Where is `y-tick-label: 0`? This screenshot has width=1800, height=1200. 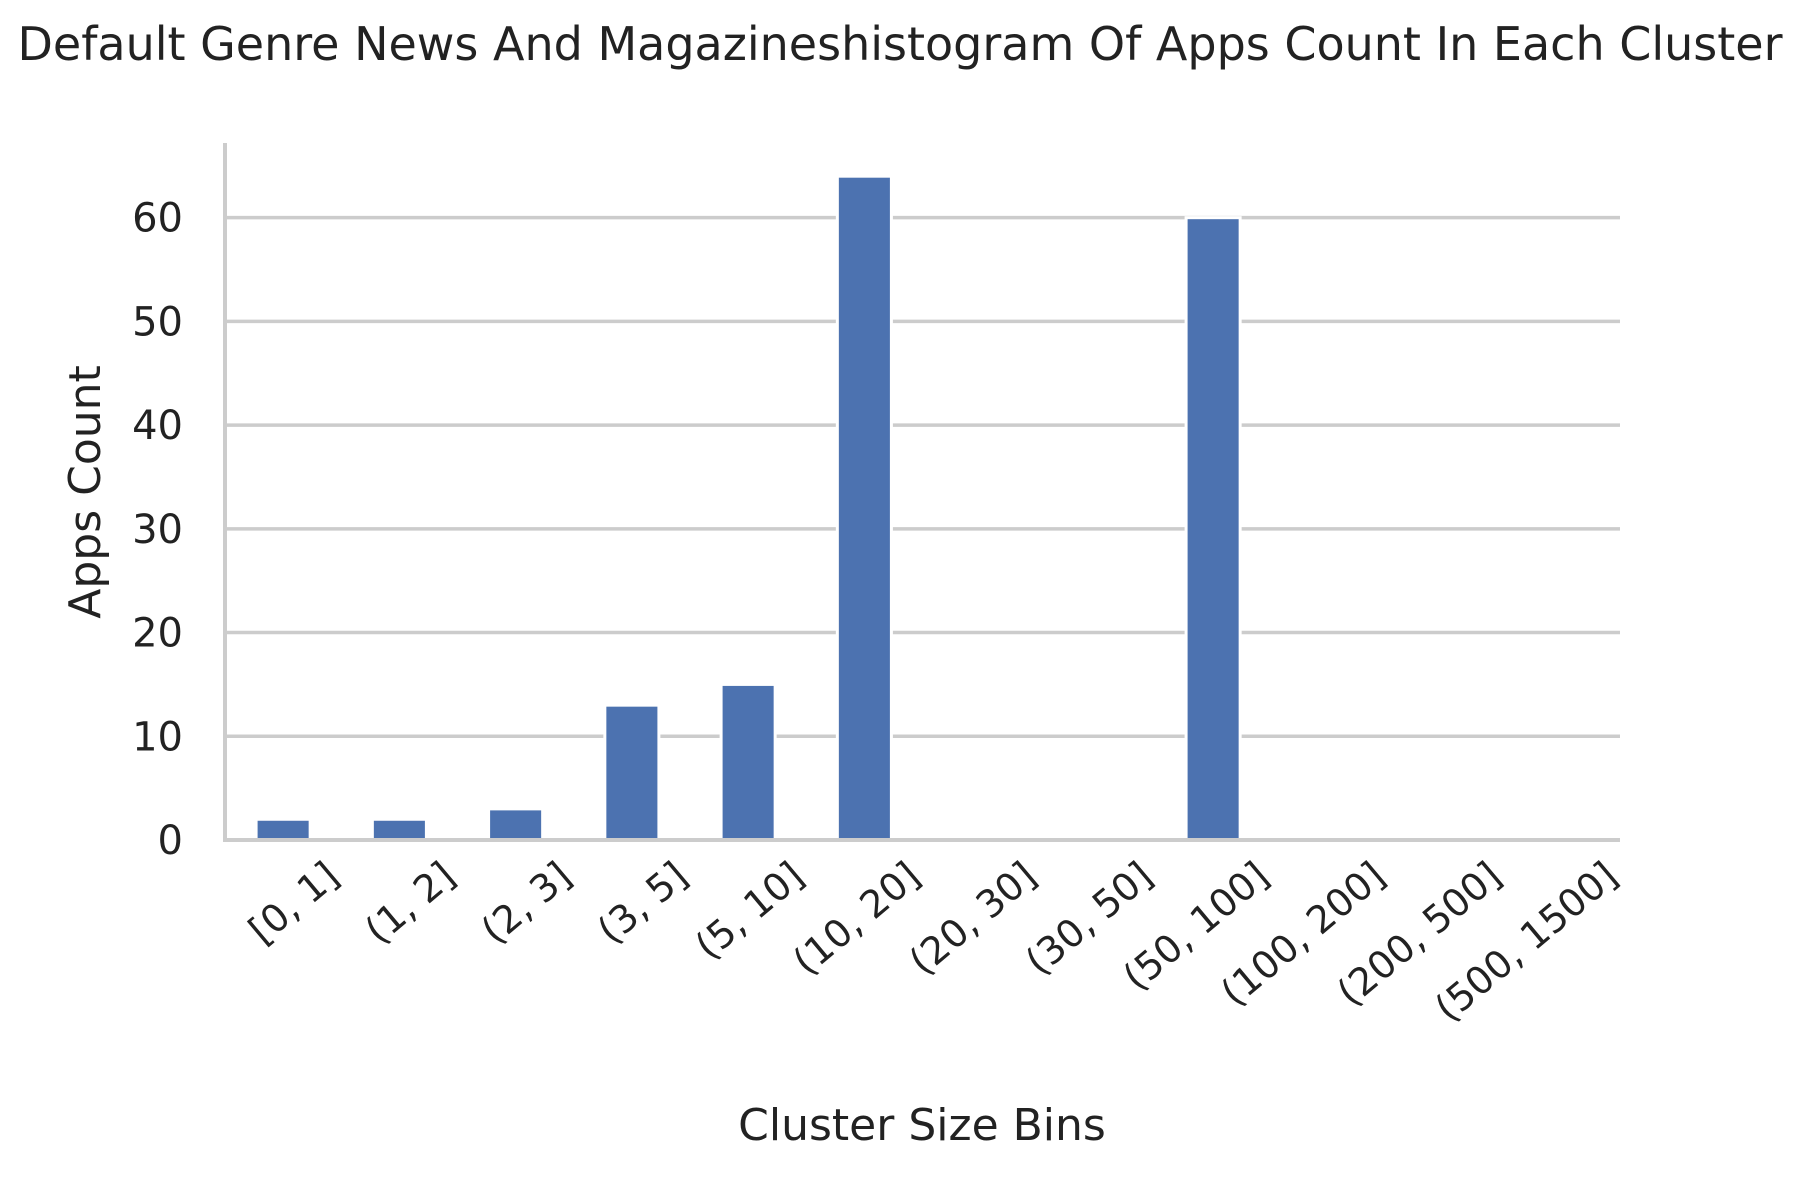 y-tick-label: 0 is located at coordinates (170, 841).